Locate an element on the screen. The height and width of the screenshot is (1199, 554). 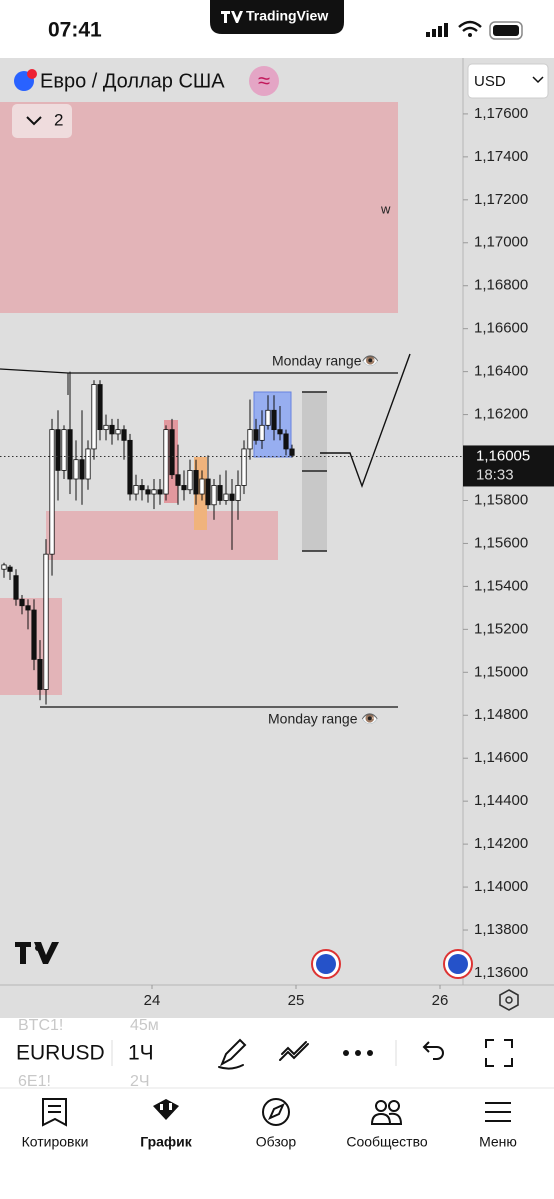
y-tick-label: 1,15400 is located at coordinates (501, 585).